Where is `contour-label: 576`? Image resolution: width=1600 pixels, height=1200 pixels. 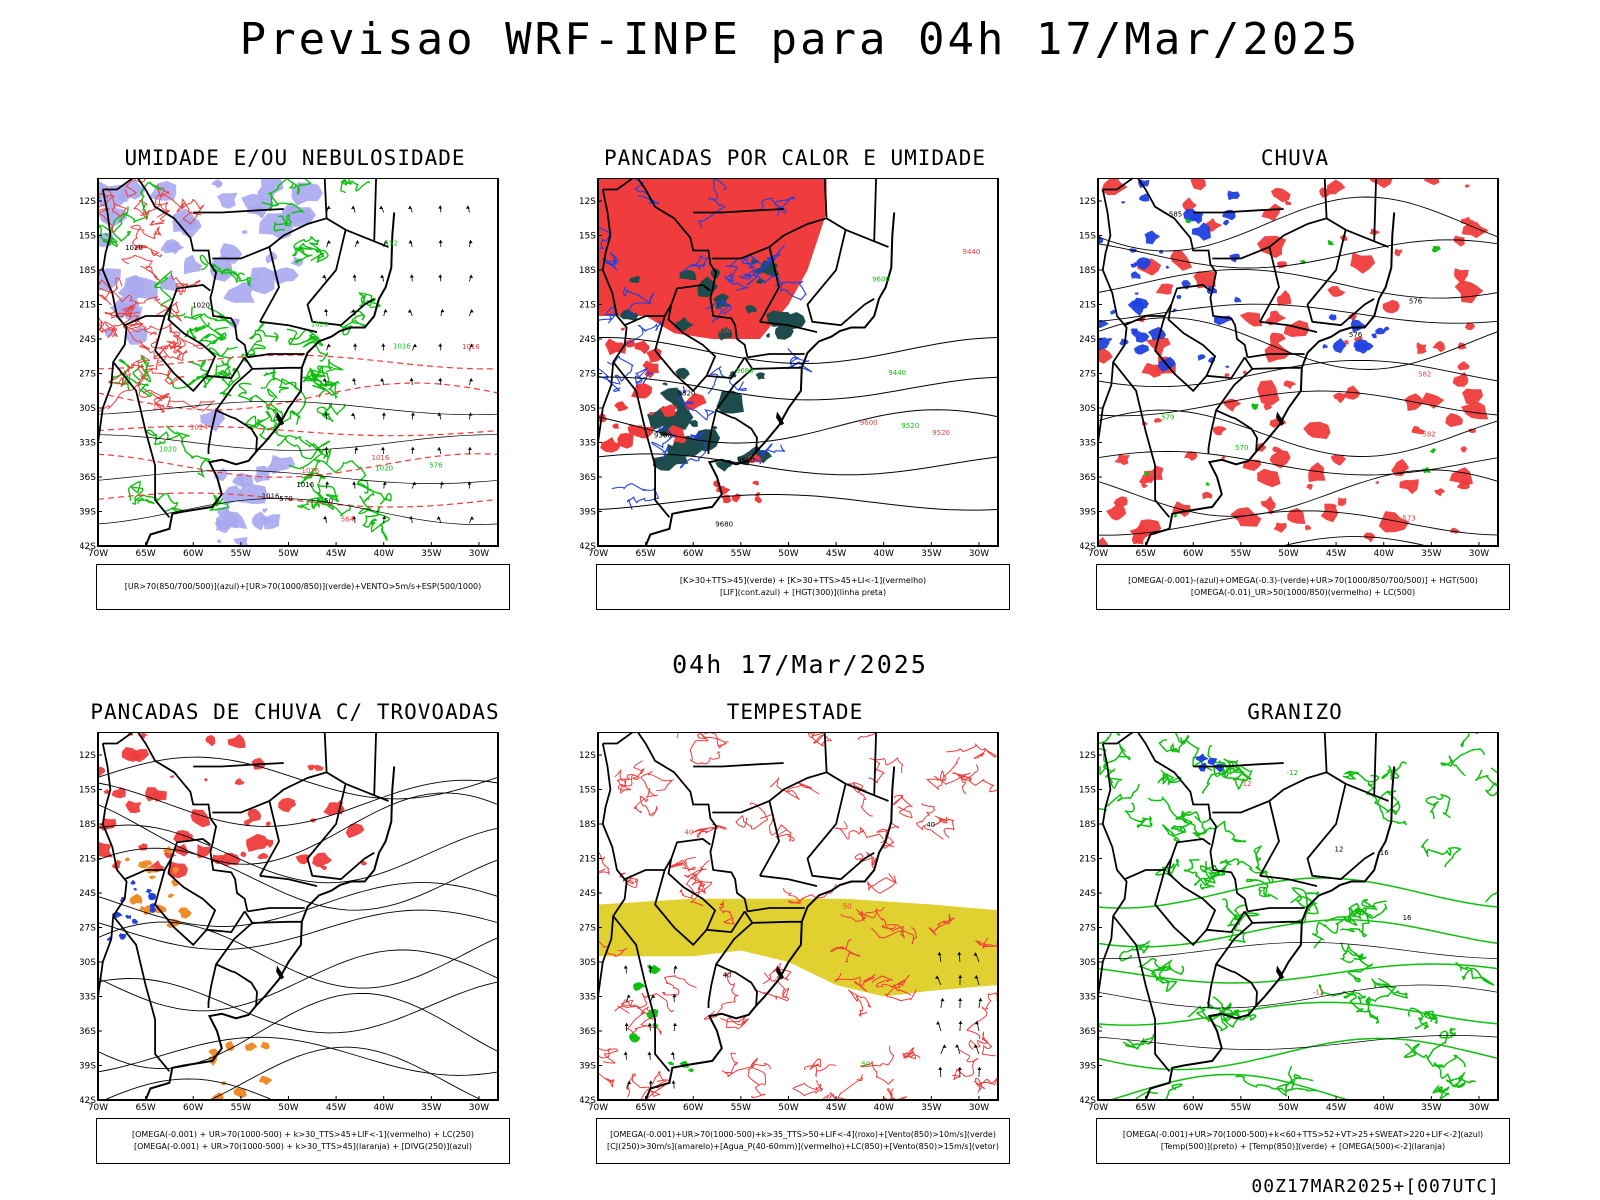
contour-label: 576 is located at coordinates (1356, 335).